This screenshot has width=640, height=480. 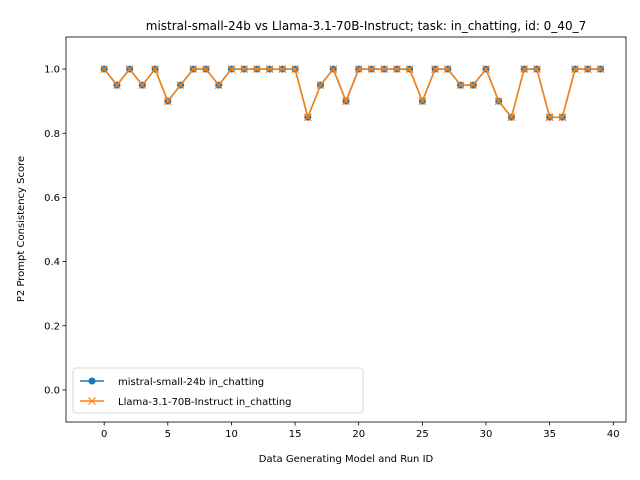 I want to click on y-axis: 0.0 0.2 0.4 0.6 0.8 1.0, so click(x=55, y=230).